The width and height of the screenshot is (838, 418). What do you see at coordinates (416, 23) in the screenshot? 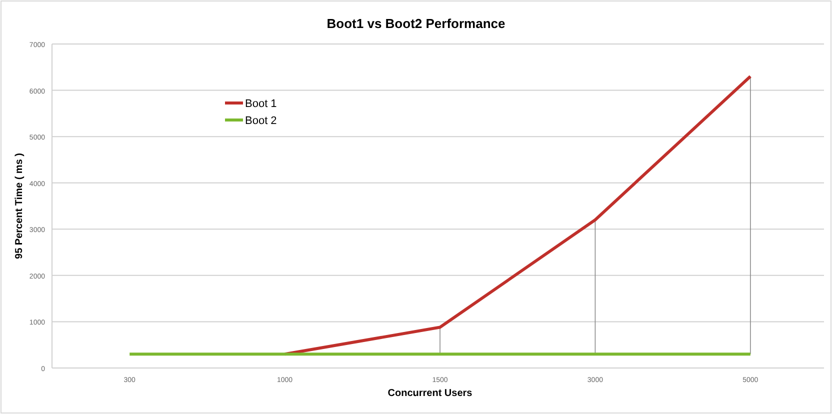
I see `chart-title: Boot1 vs Boot2 Performance` at bounding box center [416, 23].